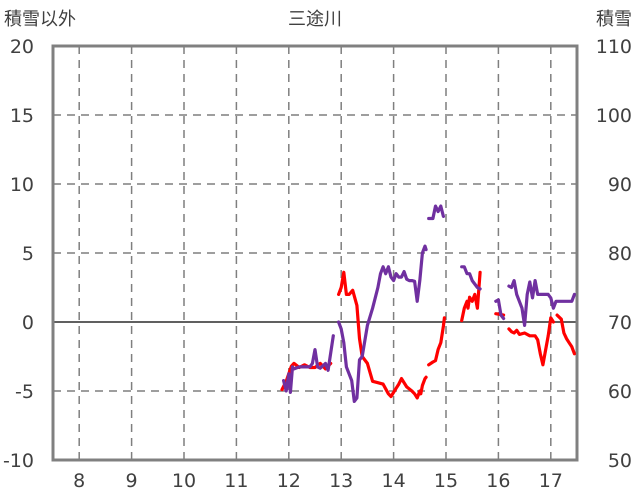  What do you see at coordinates (620, 461) in the screenshot?
I see `y-right-tick-label: 50` at bounding box center [620, 461].